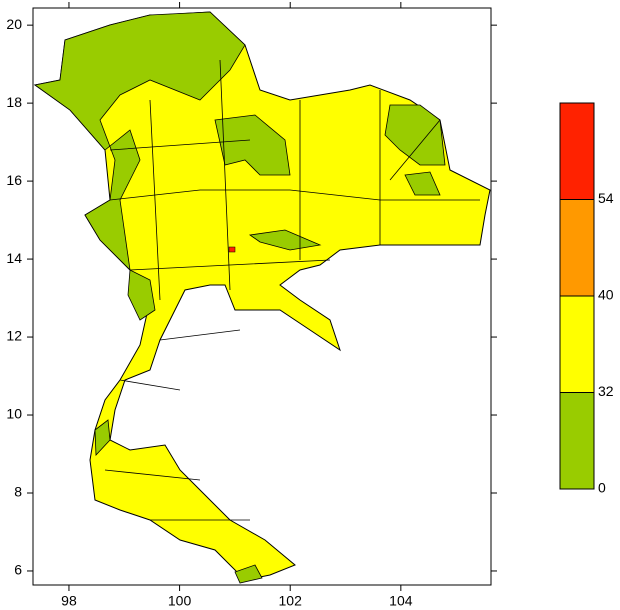 Image resolution: width=620 pixels, height=610 pixels. I want to click on legend-label: 32, so click(606, 391).